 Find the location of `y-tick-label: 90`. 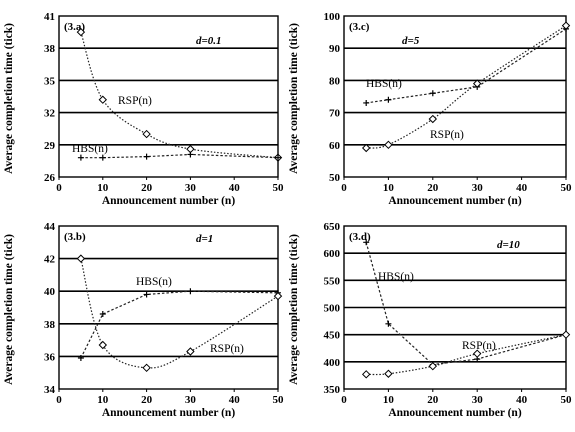

y-tick-label: 90 is located at coordinates (335, 49).